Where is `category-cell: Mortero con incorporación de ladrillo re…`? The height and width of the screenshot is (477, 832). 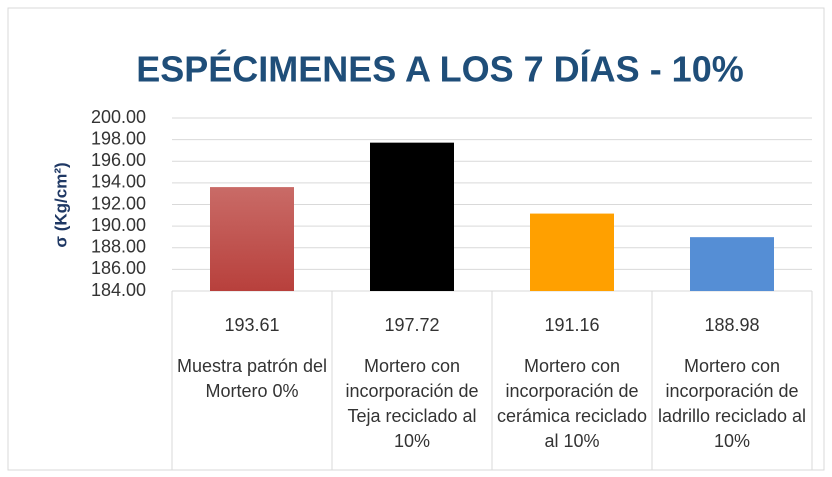 category-cell: Mortero con incorporación de ladrillo re… is located at coordinates (732, 403).